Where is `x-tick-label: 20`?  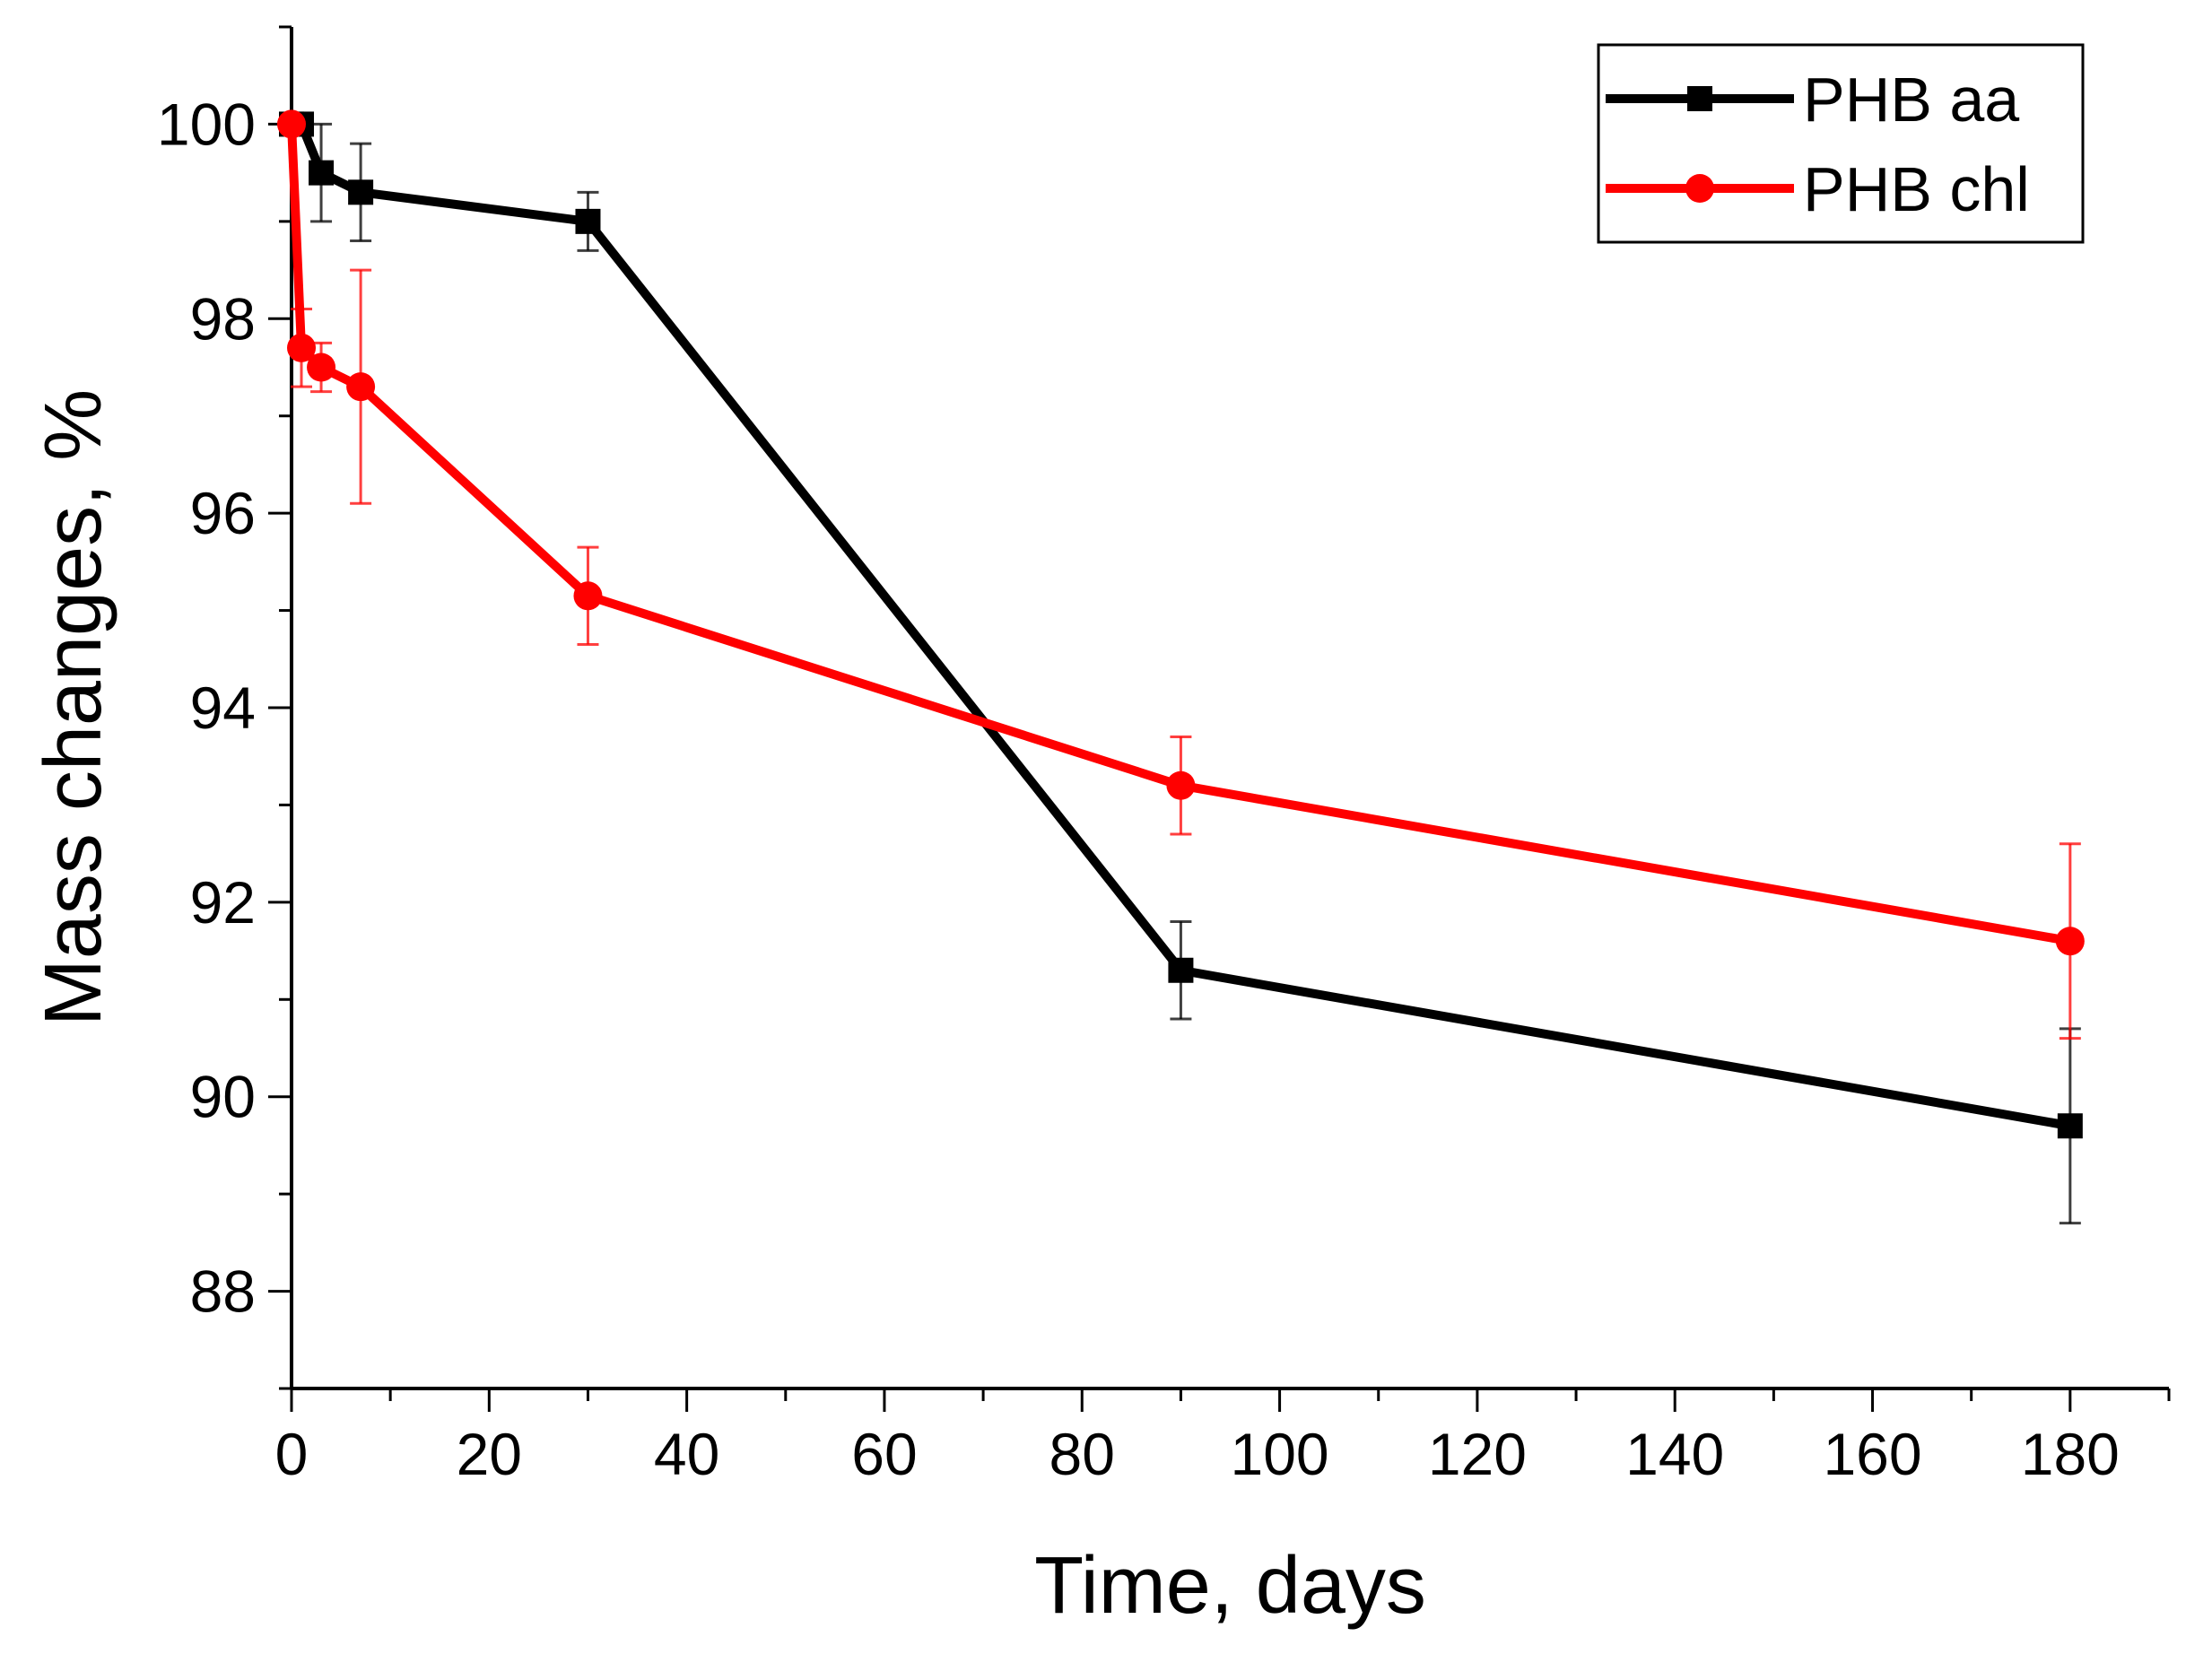 x-tick-label: 20 is located at coordinates (490, 1454).